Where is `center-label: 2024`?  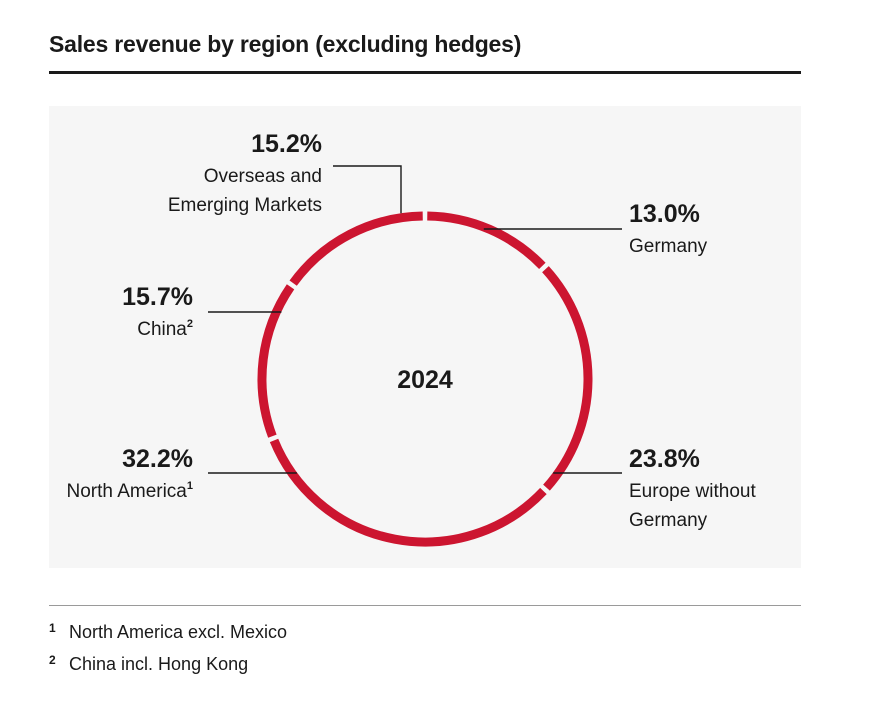 center-label: 2024 is located at coordinates (425, 380).